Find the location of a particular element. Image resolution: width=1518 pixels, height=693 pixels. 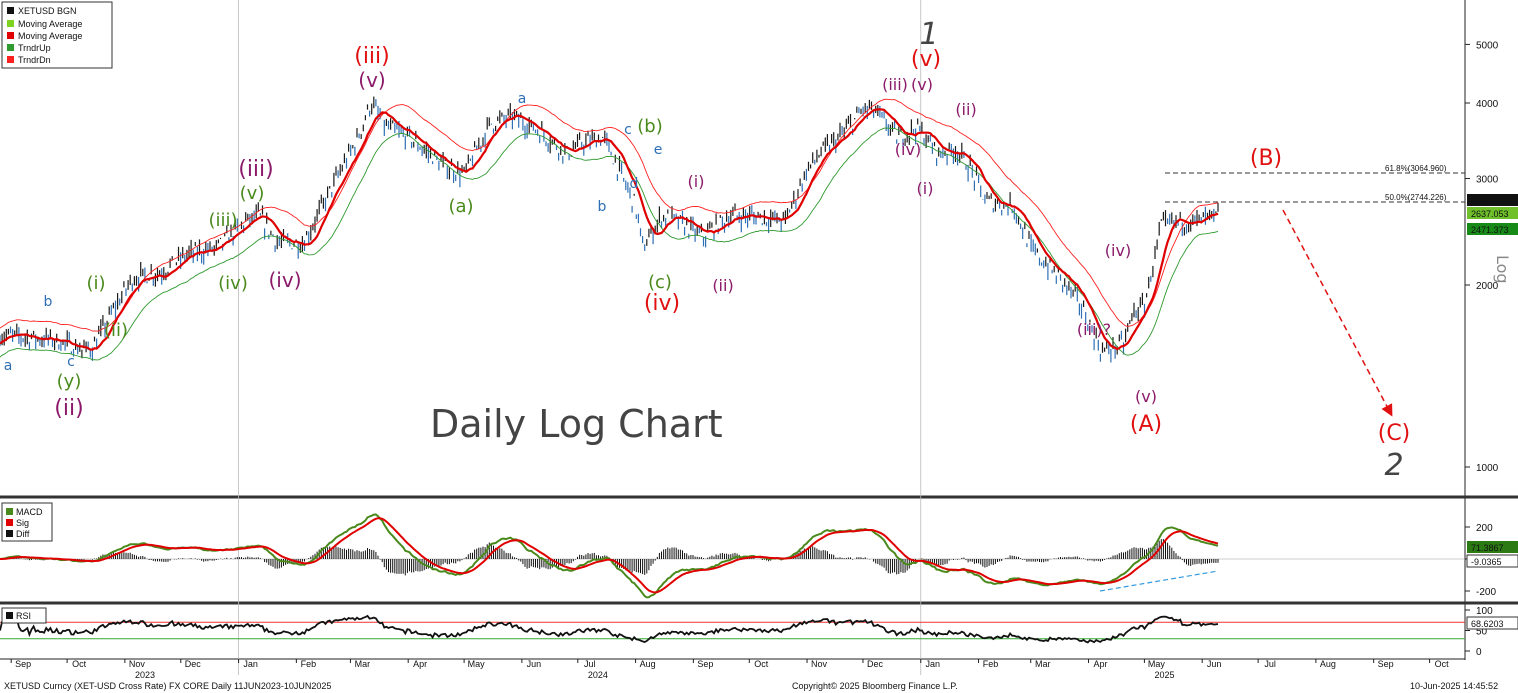

chart-title: Daily Log Chart is located at coordinates (576, 424).